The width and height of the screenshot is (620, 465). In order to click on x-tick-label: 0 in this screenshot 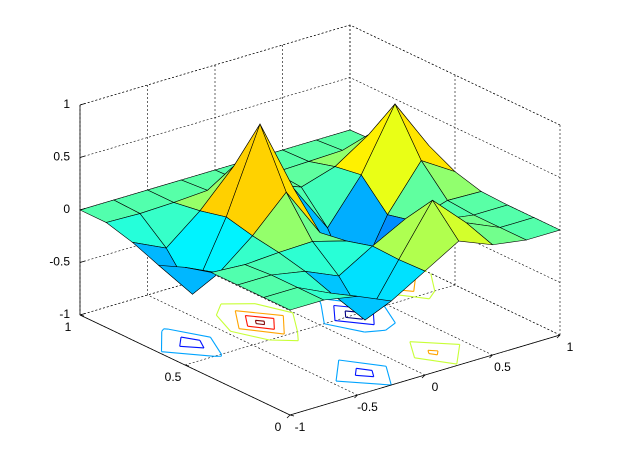, I will do `click(435, 387)`.